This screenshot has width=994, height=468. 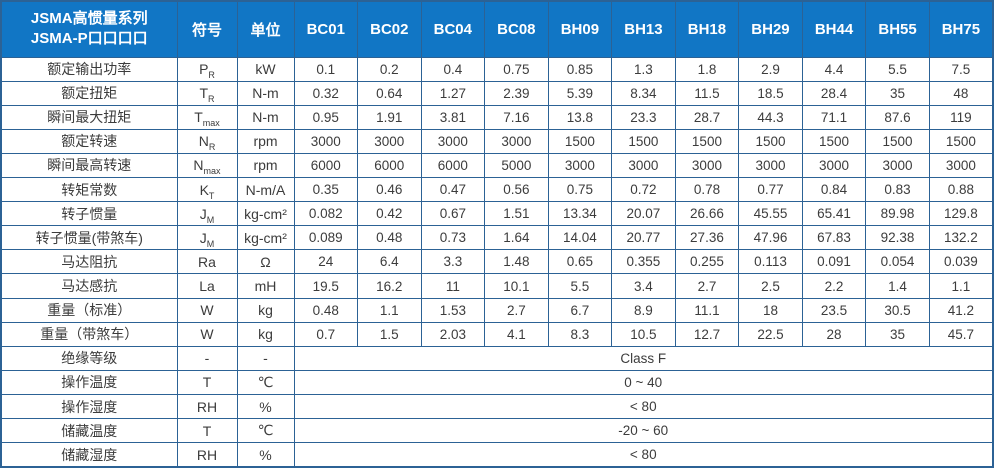 I want to click on value-cell: 1.5, so click(x=389, y=334).